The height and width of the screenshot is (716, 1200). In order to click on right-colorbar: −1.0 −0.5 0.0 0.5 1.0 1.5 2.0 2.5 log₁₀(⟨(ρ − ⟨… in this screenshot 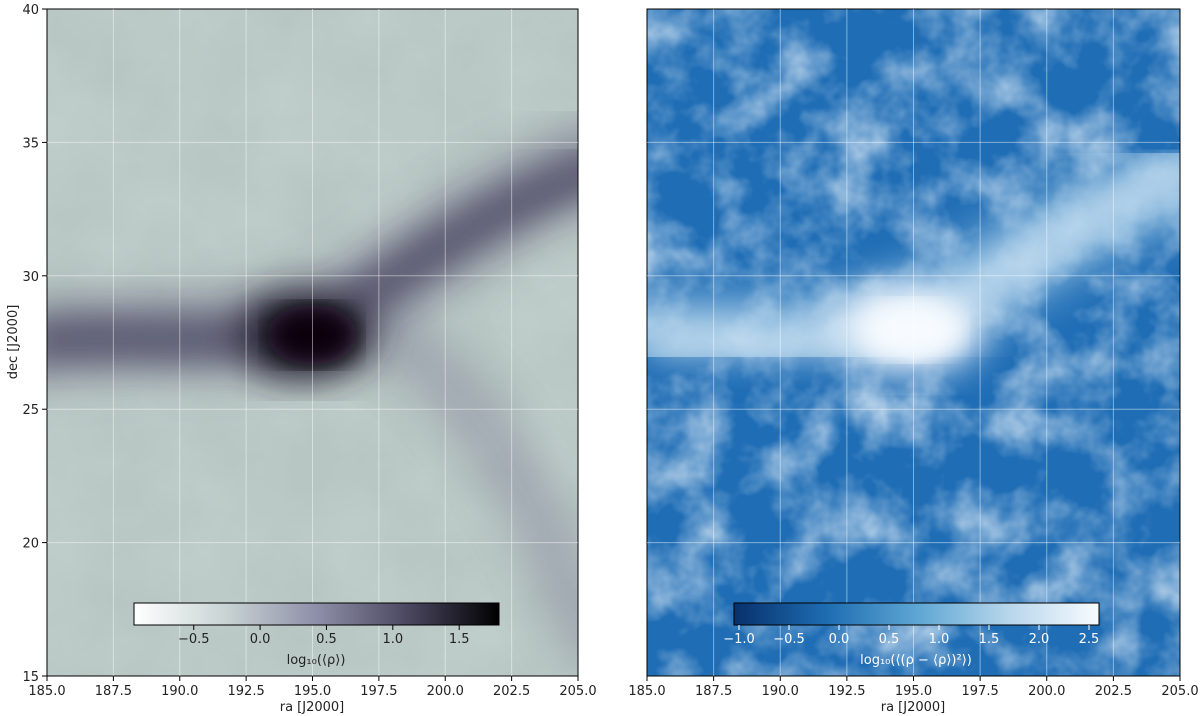, I will do `click(911, 635)`.